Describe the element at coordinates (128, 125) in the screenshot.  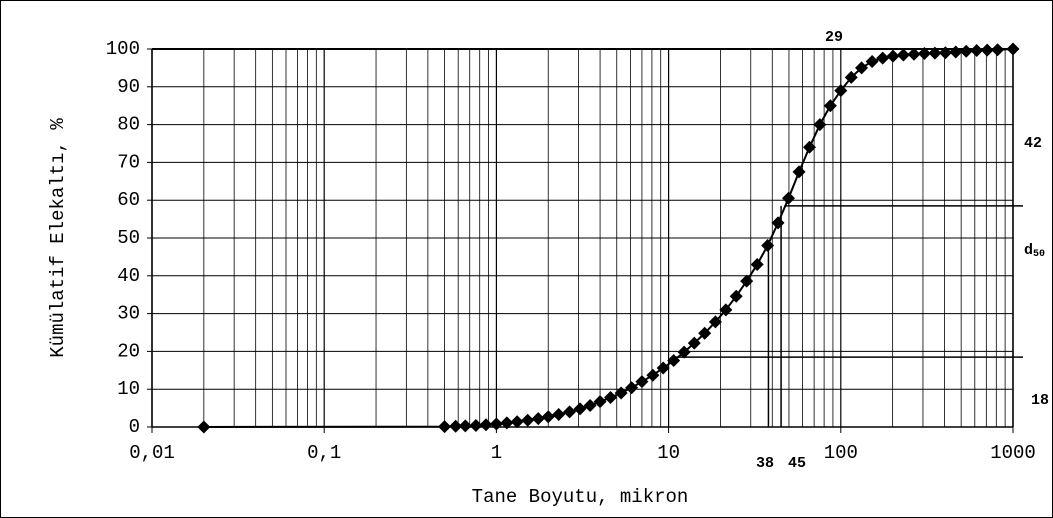
I see `y-tick-label: 80` at that location.